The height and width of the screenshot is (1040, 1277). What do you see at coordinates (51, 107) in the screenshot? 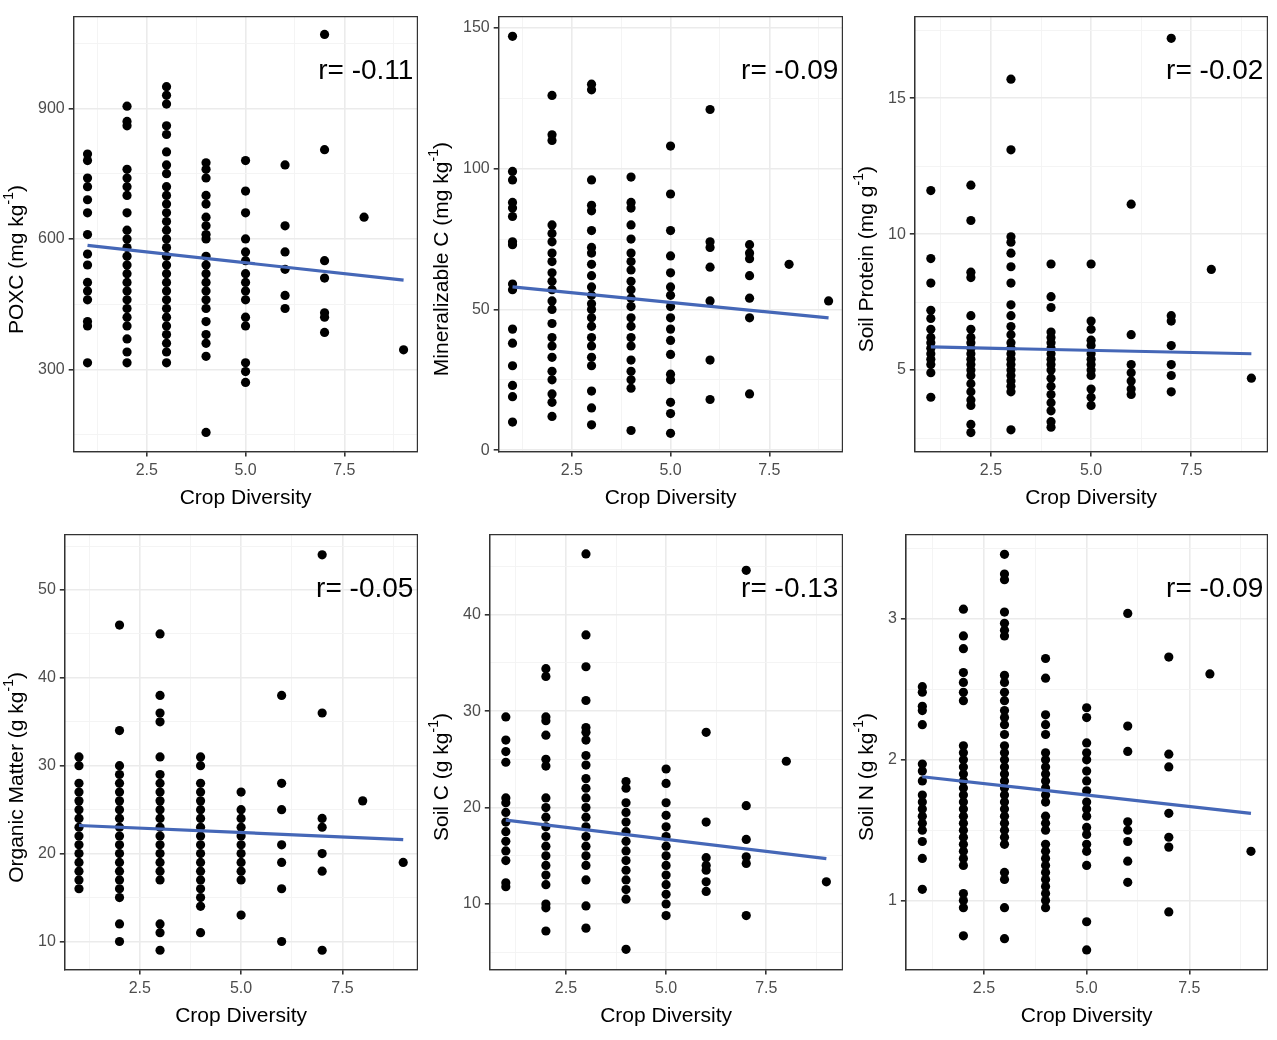
I see `y-tick-label: 900` at bounding box center [51, 107].